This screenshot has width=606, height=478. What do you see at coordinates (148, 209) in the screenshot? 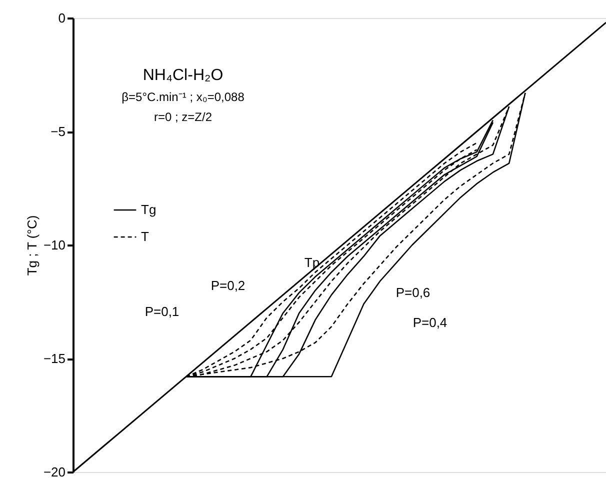
I see `legend-label: Tg` at bounding box center [148, 209].